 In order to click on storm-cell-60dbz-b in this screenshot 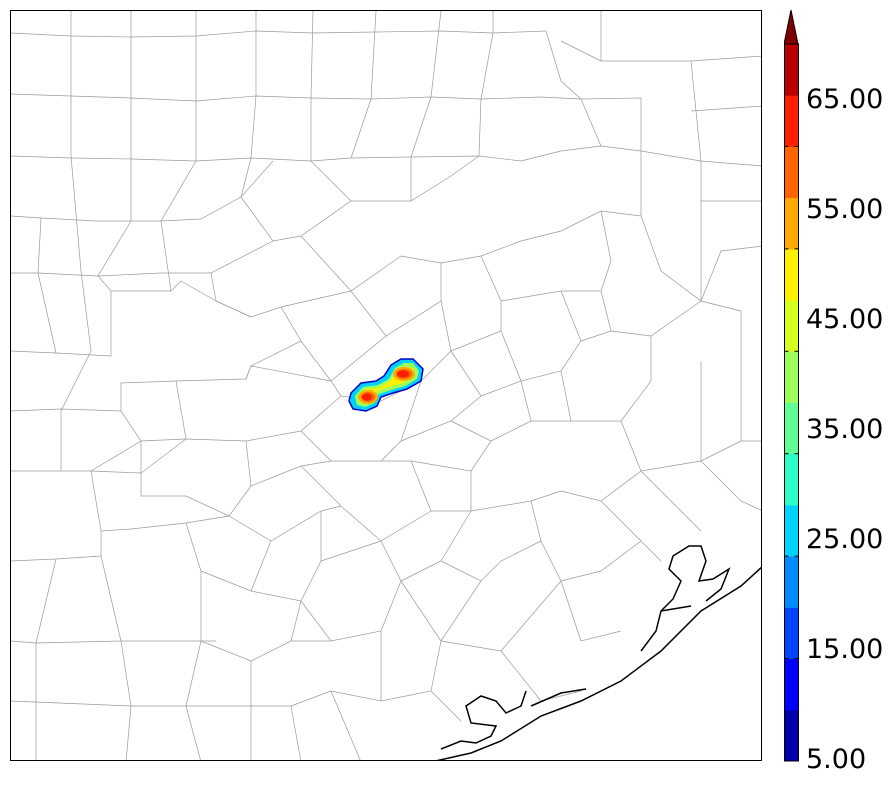, I will do `click(403, 374)`.